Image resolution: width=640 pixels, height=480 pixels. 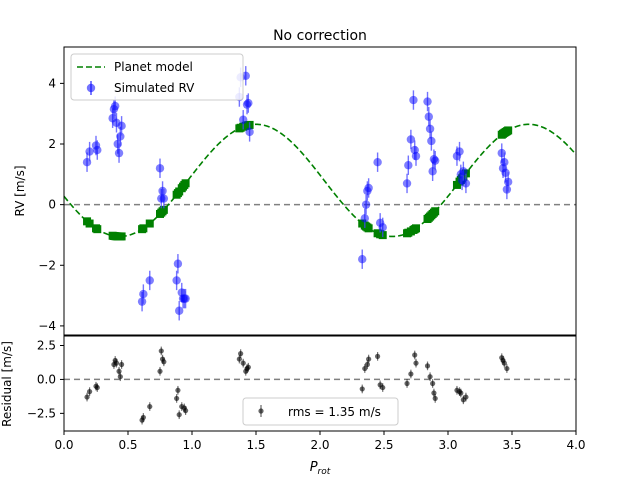 What do you see at coordinates (383, 445) in the screenshot?
I see `x-tick-label: 2.5` at bounding box center [383, 445].